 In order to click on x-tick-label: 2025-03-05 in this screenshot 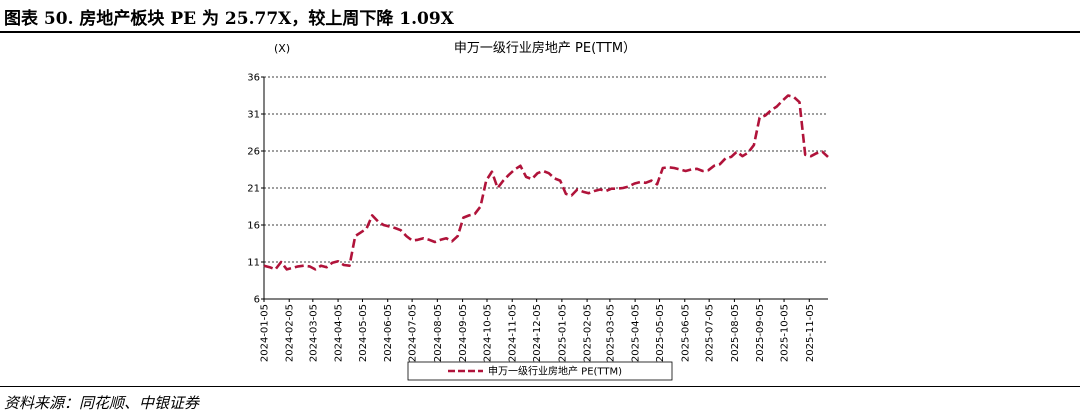, I will do `click(610, 333)`.